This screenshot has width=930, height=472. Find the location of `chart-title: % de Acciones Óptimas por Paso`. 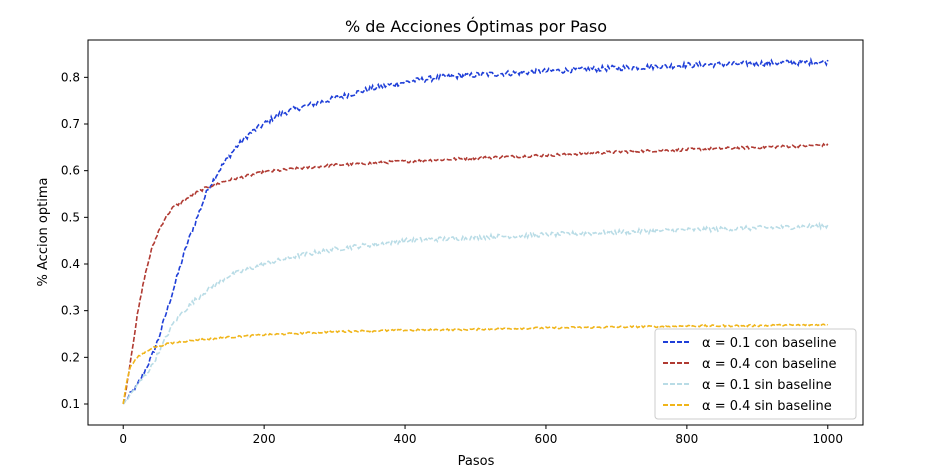

chart-title: % de Acciones Óptimas por Paso is located at coordinates (476, 26).